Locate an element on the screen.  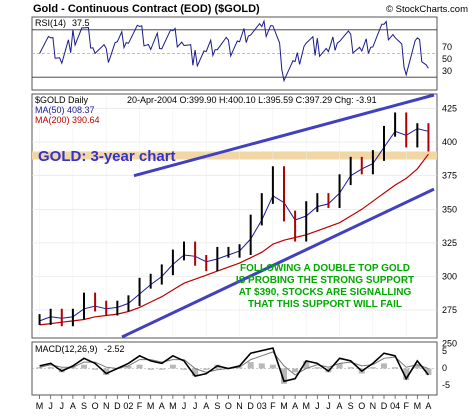
rsi-level-30: 30 is located at coordinates (447, 71).